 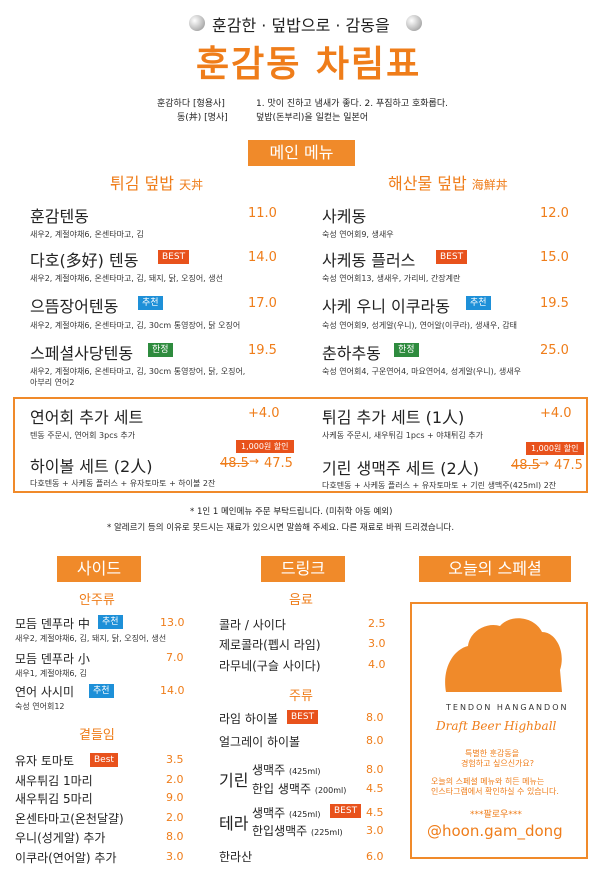 What do you see at coordinates (301, 600) in the screenshot?
I see `soda-section-title: 음료` at bounding box center [301, 600].